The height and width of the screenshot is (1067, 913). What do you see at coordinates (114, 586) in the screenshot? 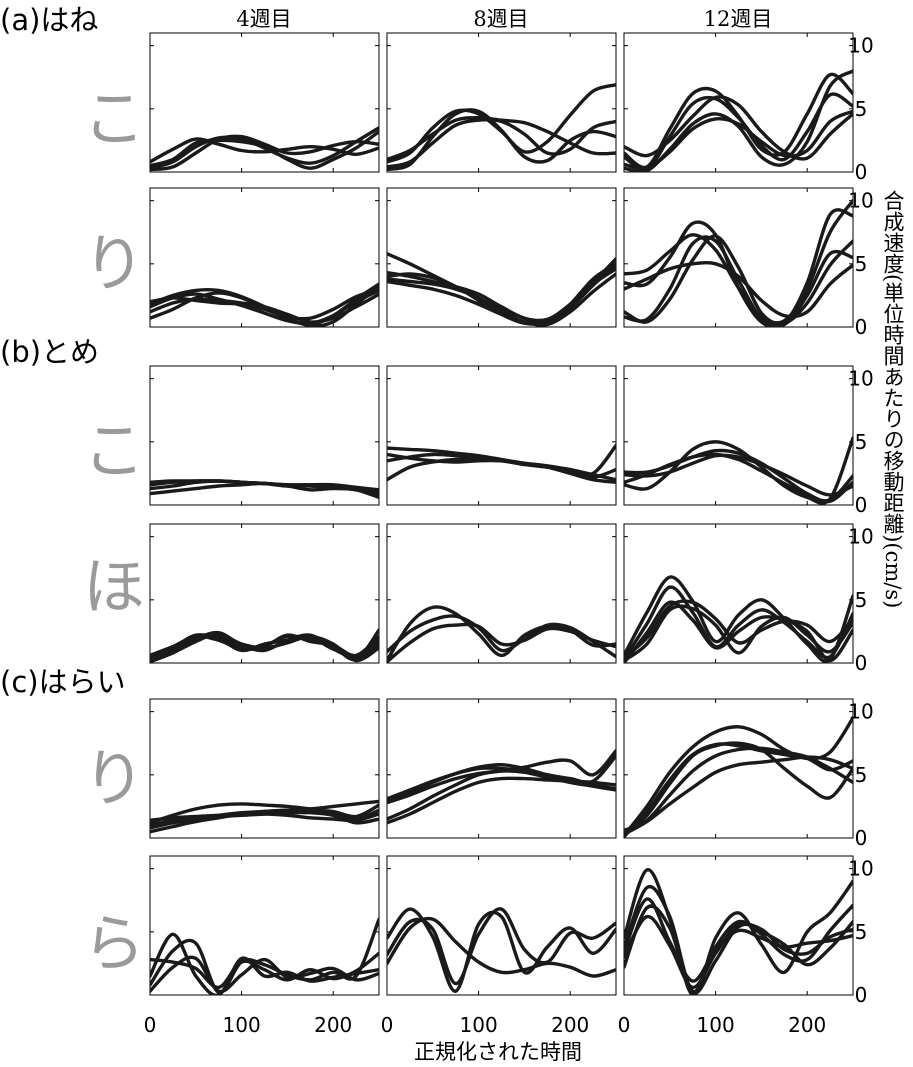
I see `row-char-4: ほ` at bounding box center [114, 586].